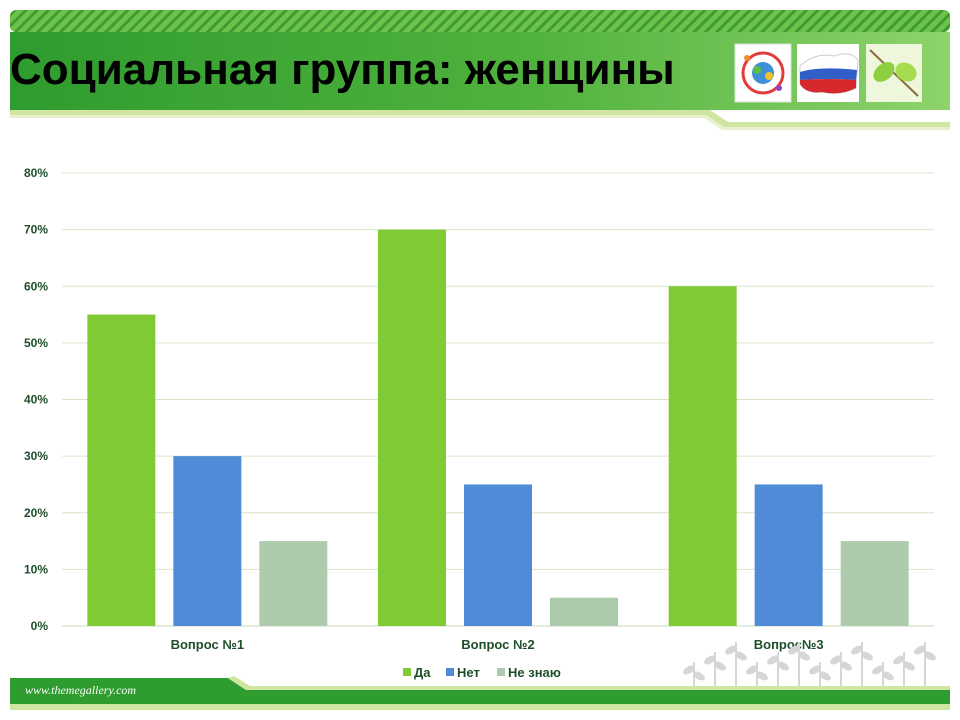  Describe the element at coordinates (207, 644) in the screenshot. I see `x-category-label: Вопрос №1` at that location.